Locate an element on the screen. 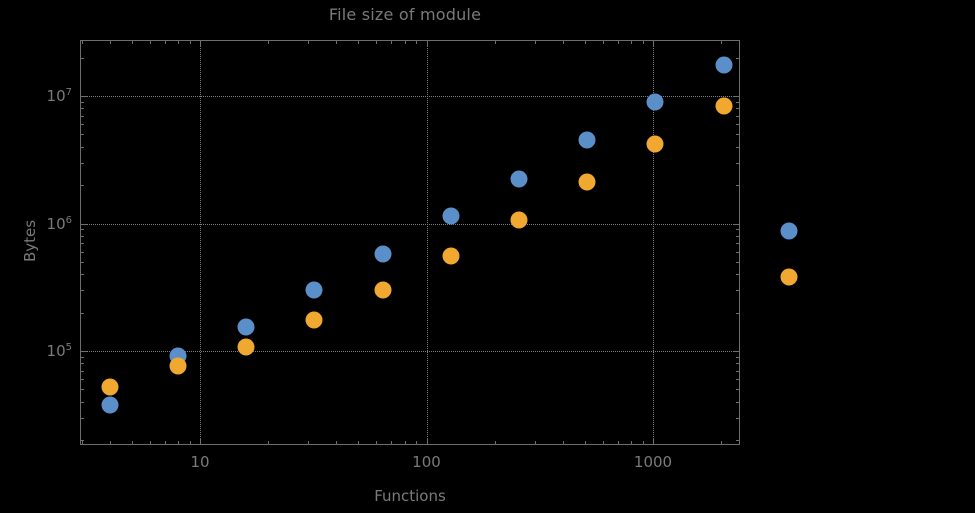 The width and height of the screenshot is (975, 513). x-axis-label: Functions is located at coordinates (410, 496).